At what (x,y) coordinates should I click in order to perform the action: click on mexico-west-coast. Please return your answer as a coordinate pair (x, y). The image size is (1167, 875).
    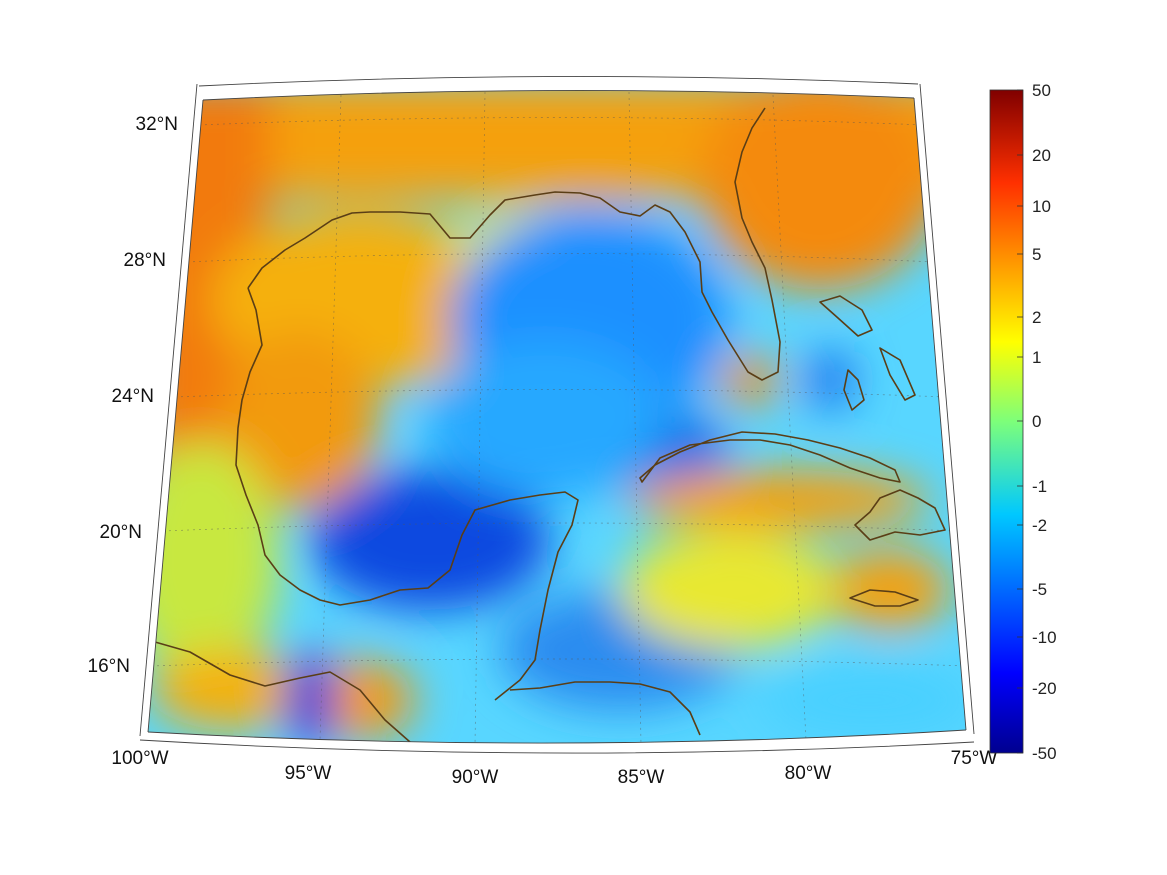
    Looking at the image, I should click on (407, 494).